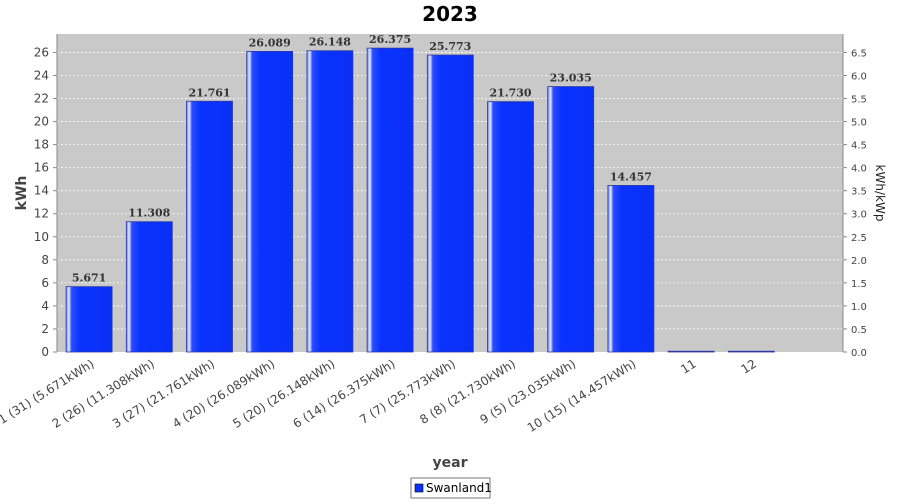 Image resolution: width=900 pixels, height=504 pixels. What do you see at coordinates (859, 215) in the screenshot?
I see `y-right-tick-label: 3.0` at bounding box center [859, 215].